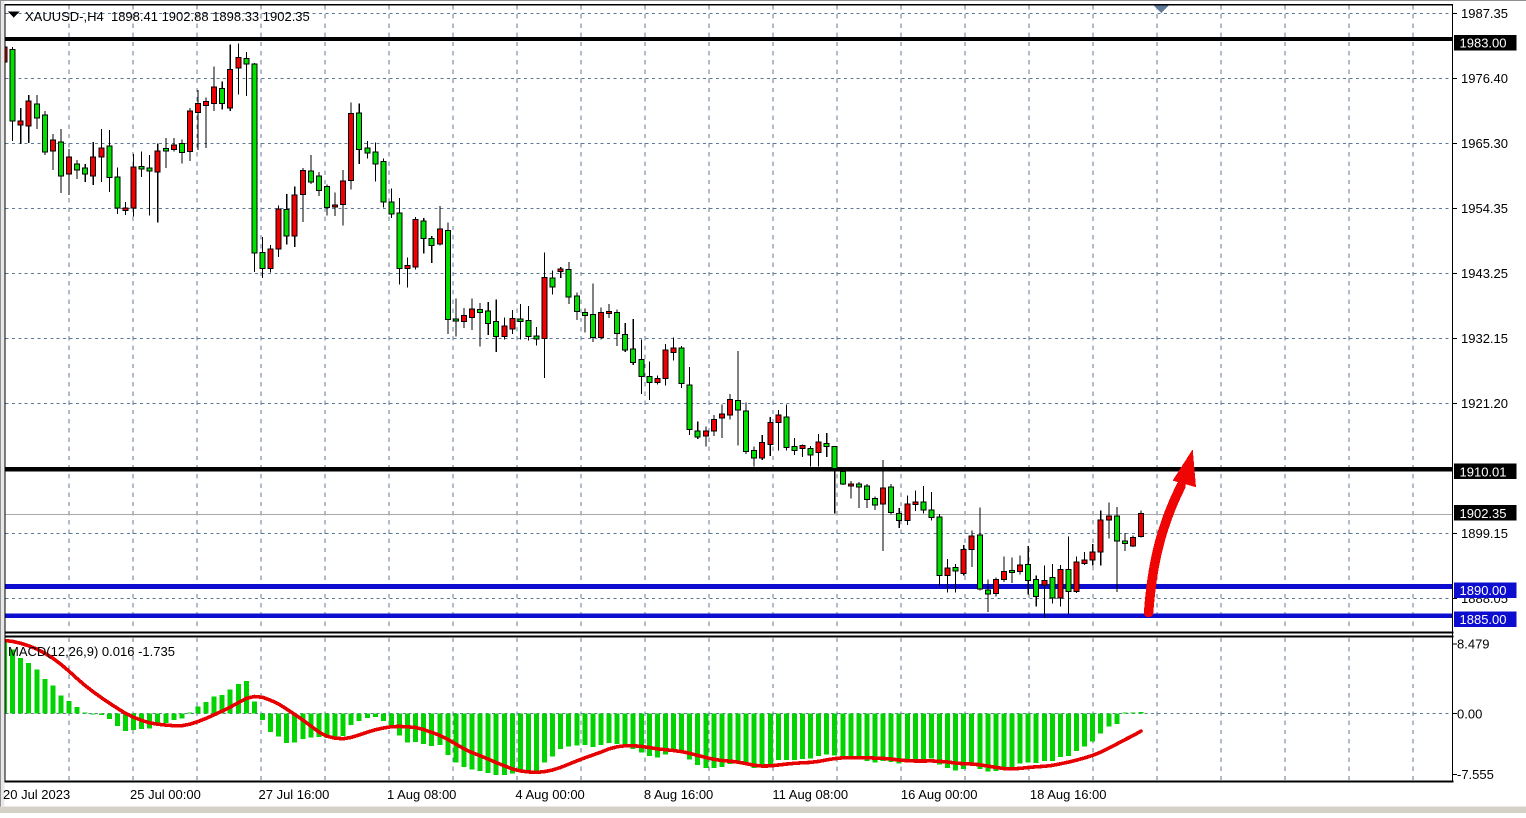 Image resolution: width=1526 pixels, height=818 pixels. Describe the element at coordinates (1484, 273) in the screenshot. I see `svg-text: 1943.25` at that location.